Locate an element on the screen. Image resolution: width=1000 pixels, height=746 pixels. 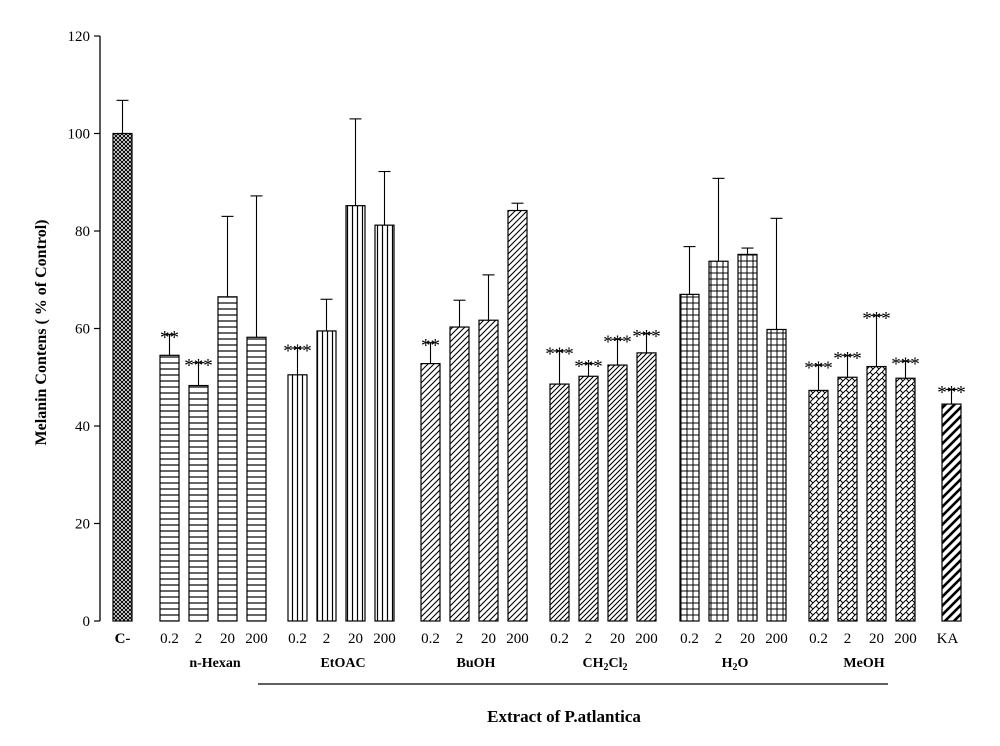
y-axis-title: Melanin Contens ( % of Control) is located at coordinates (41, 333).